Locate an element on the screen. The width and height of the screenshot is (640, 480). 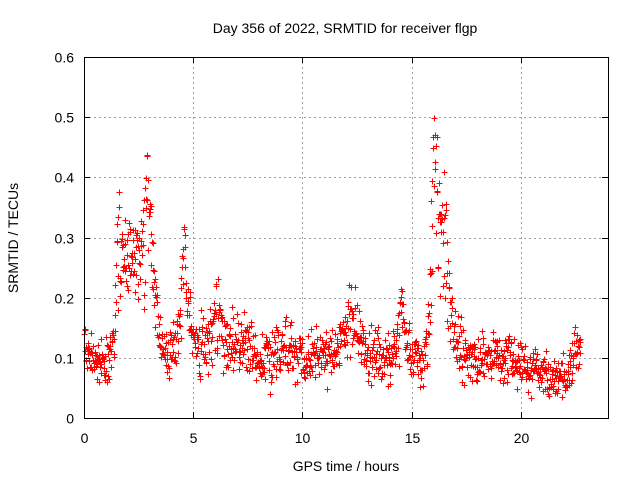
y-tick-label: 0.1 is located at coordinates (65, 359).